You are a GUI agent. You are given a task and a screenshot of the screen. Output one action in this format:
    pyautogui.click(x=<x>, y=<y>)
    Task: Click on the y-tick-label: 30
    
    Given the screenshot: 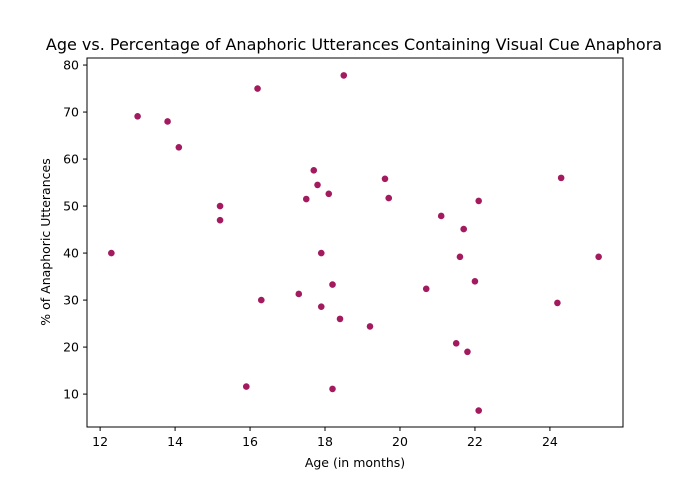 What is the action you would take?
    pyautogui.click(x=71, y=300)
    